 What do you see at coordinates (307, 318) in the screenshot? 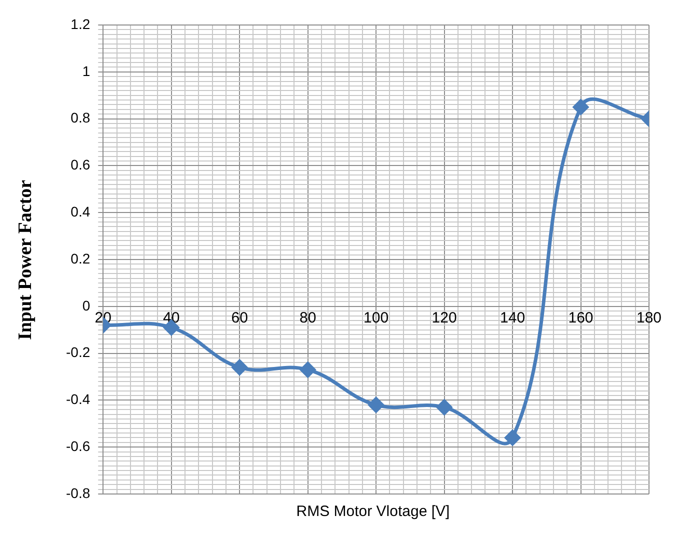
I see `x-tick-label: 80` at bounding box center [307, 318].